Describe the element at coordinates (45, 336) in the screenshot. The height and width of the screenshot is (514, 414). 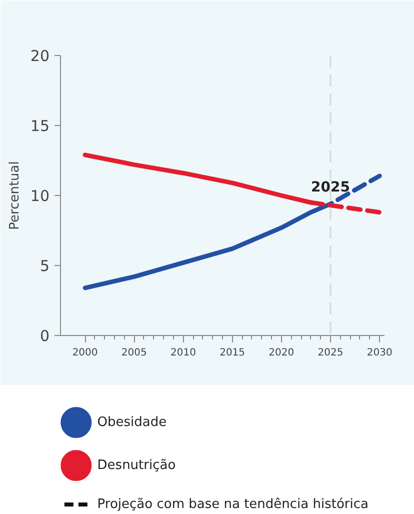
I see `y-tick-label: 0` at that location.